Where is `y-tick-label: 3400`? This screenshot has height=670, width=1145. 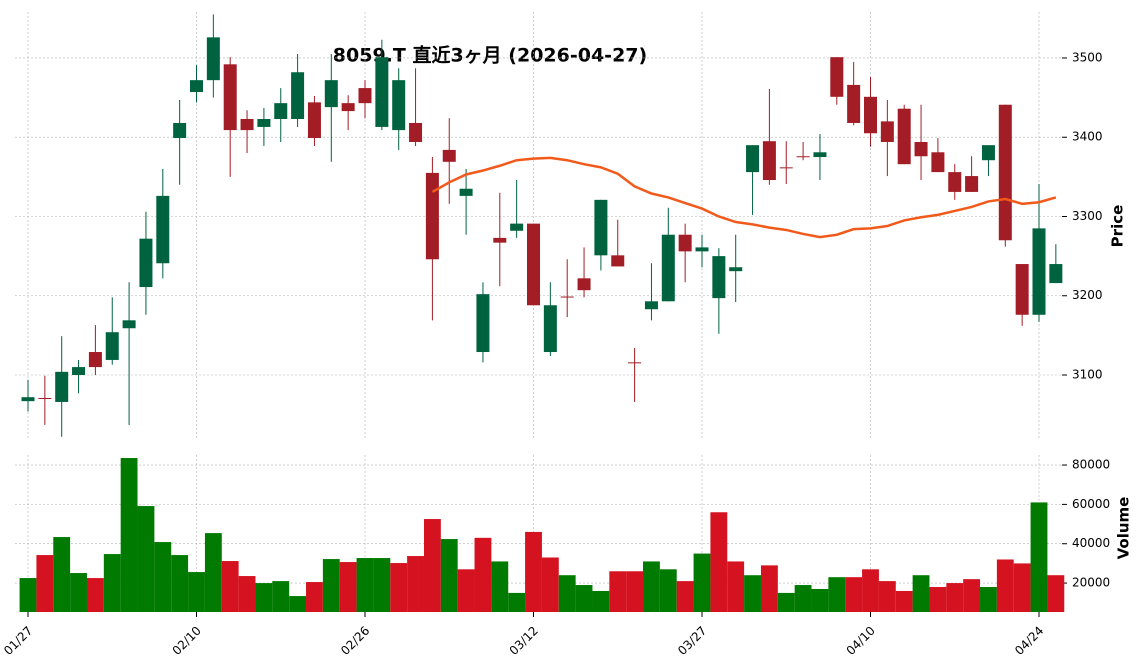 y-tick-label: 3400 is located at coordinates (1087, 137).